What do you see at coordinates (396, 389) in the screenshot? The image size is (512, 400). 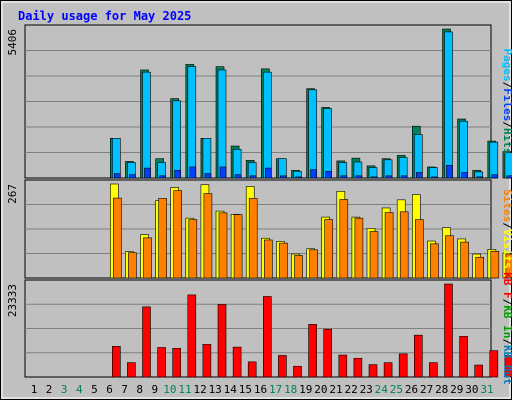 I see `day-label-25: 25` at bounding box center [396, 389].